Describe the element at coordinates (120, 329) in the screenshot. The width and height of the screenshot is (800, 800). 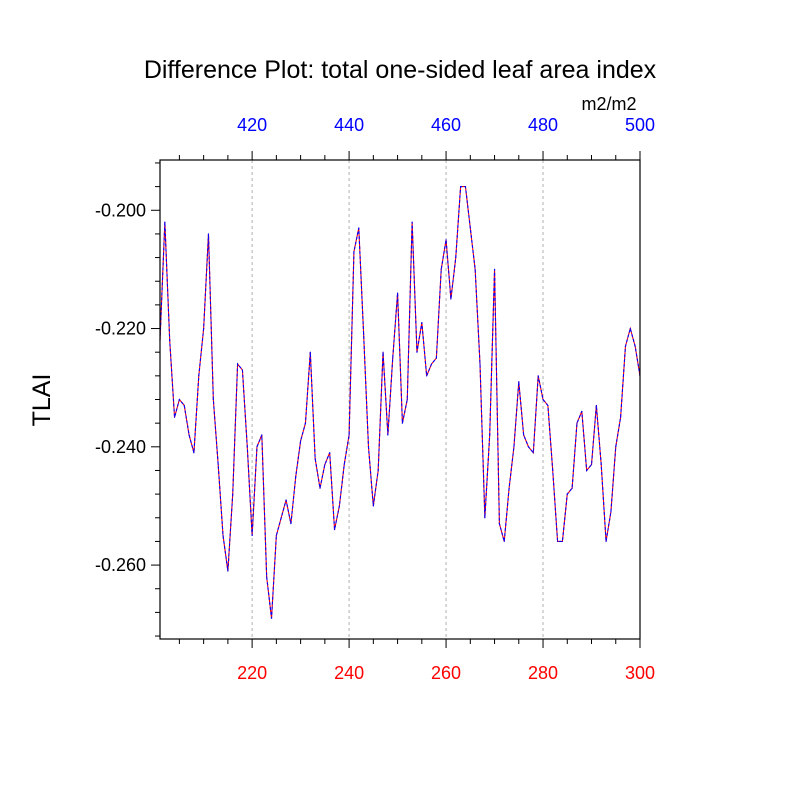
I see `y-tick-label: -0.220` at that location.